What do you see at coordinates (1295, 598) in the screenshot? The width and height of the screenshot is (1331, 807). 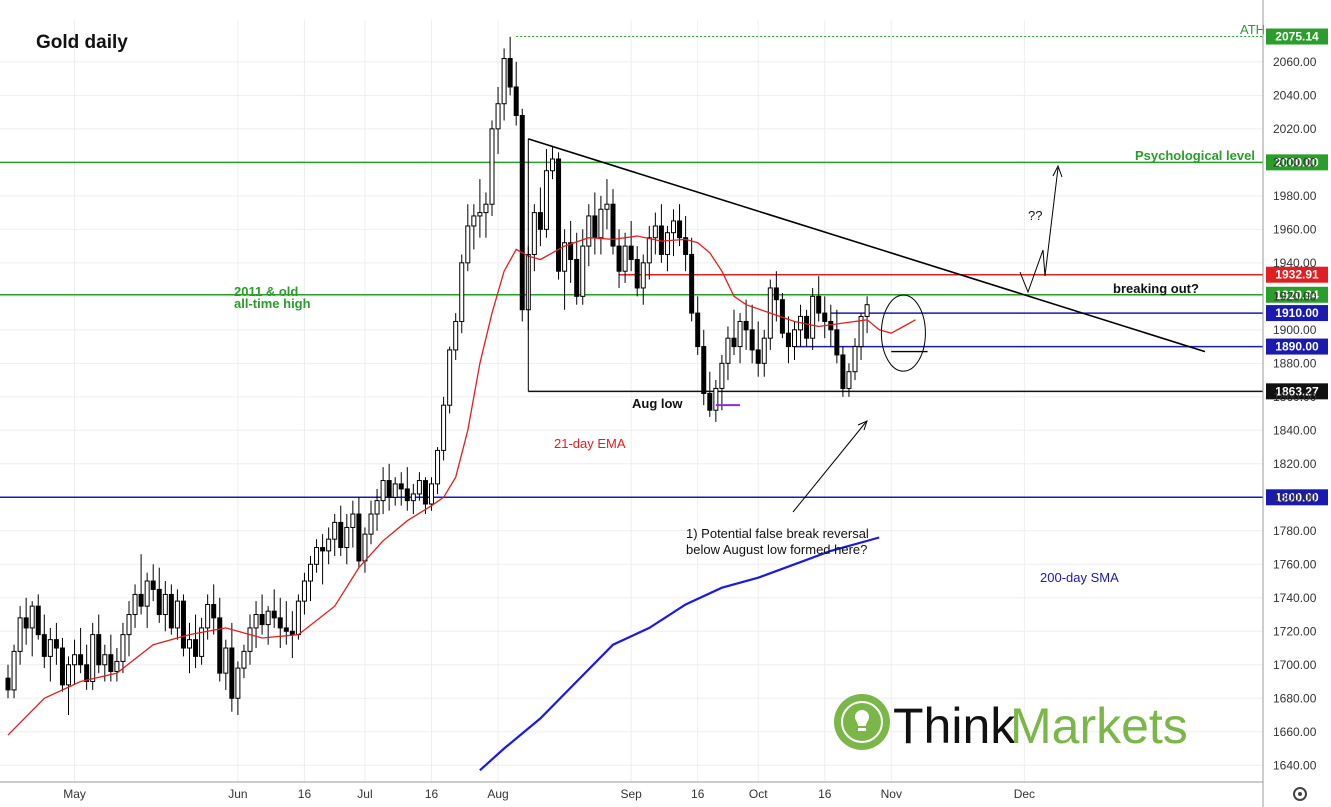 I see `y-tick-label: 1740.00` at bounding box center [1295, 598].